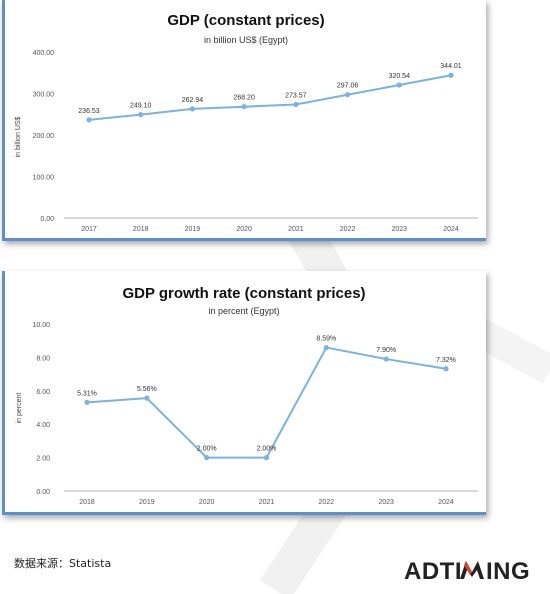 The width and height of the screenshot is (550, 594). Describe the element at coordinates (243, 293) in the screenshot. I see `chart-title: GDP growth rate (constant prices)` at that location.